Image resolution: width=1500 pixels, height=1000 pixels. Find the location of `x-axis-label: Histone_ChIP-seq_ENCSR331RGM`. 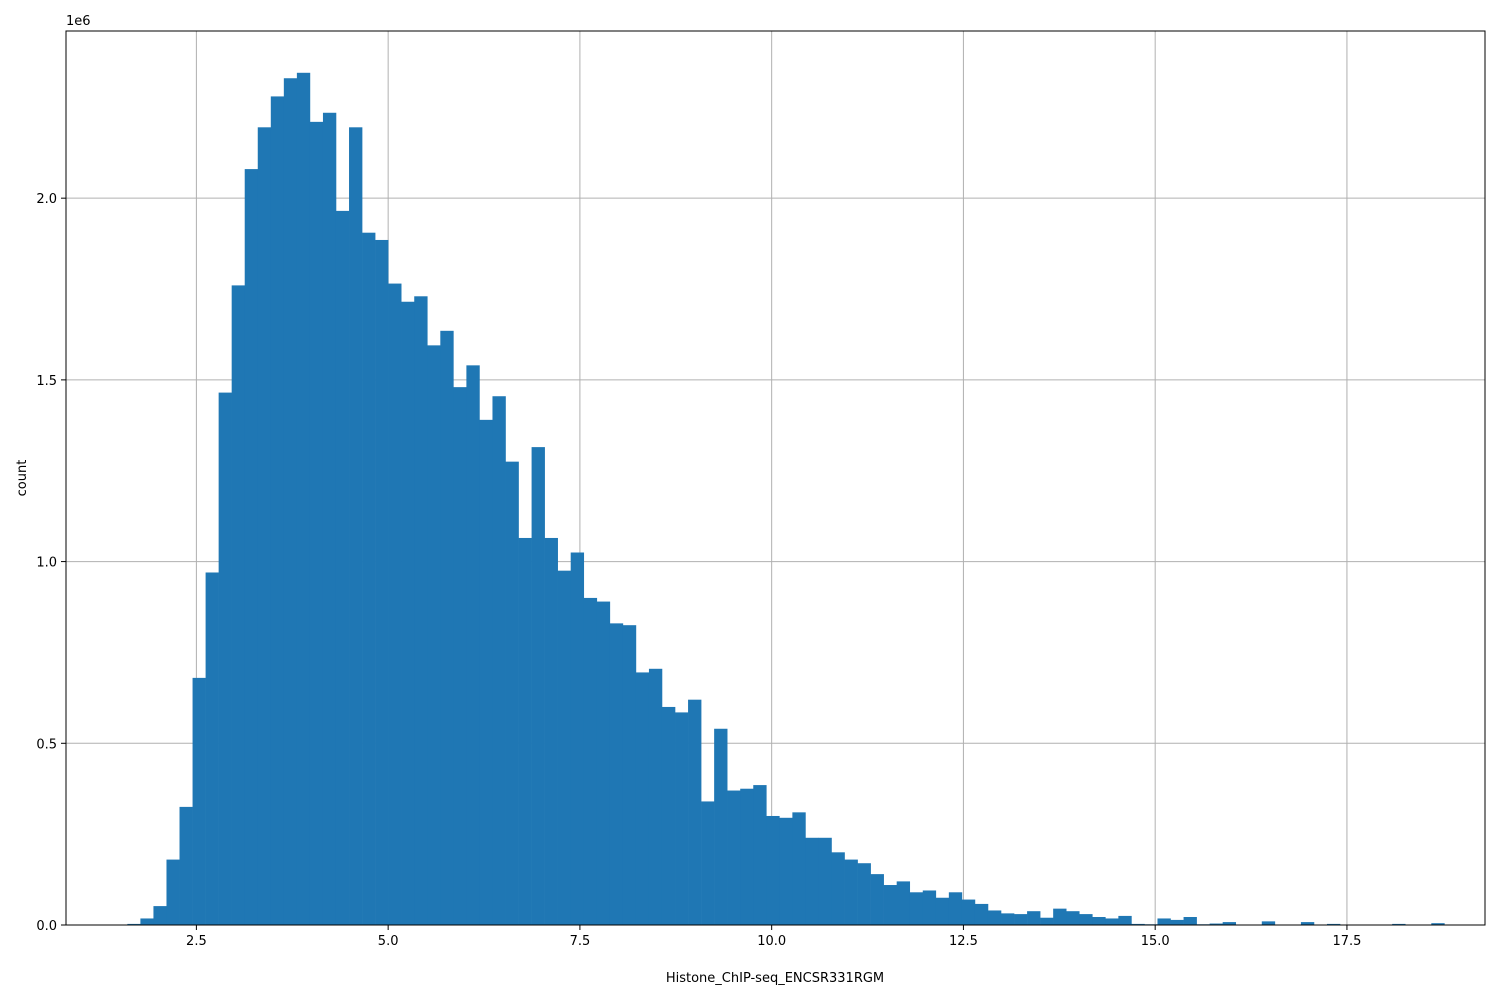

x-axis-label: Histone_ChIP-seq_ENCSR331RGM is located at coordinates (775, 978).